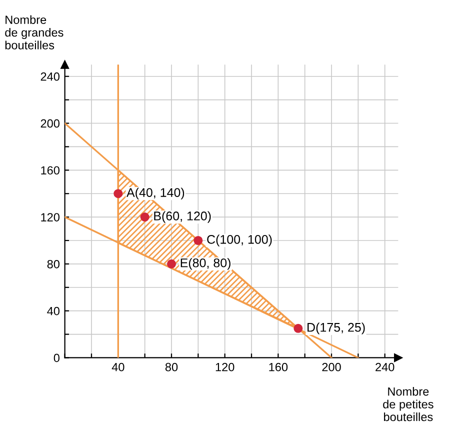  What do you see at coordinates (182, 217) in the screenshot?
I see `annotation: B(60, 120)` at bounding box center [182, 217].